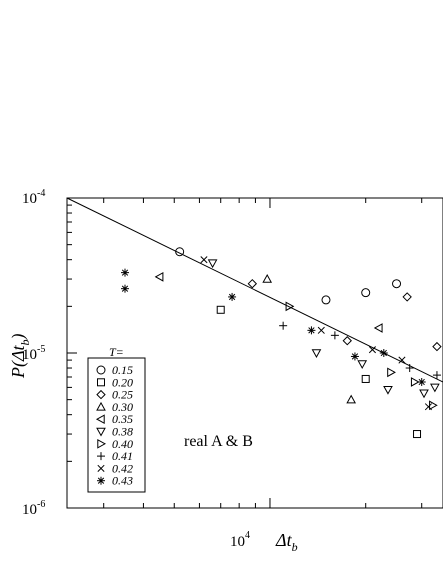  Describe the element at coordinates (122, 407) in the screenshot. I see `legend-label: 0.30` at that location.